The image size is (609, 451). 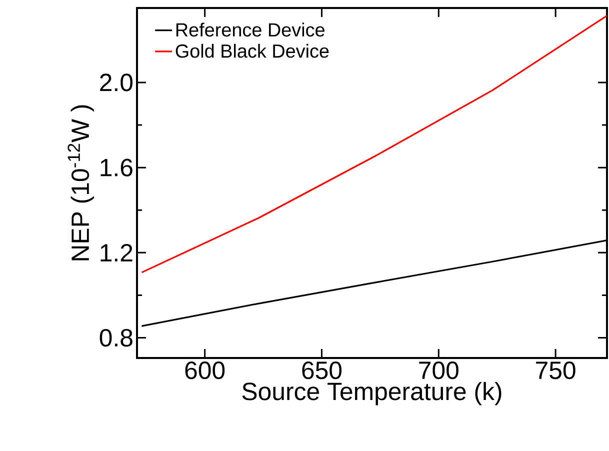 What do you see at coordinates (438, 371) in the screenshot?
I see `x-tick-label: 700` at bounding box center [438, 371].